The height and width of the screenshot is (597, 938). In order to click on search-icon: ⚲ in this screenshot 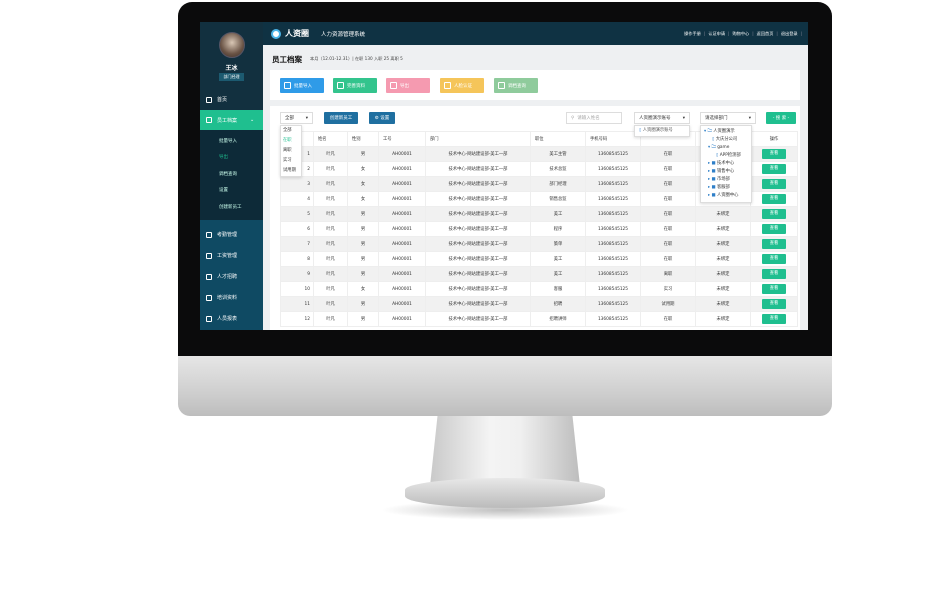, I will do `click(573, 118)`.